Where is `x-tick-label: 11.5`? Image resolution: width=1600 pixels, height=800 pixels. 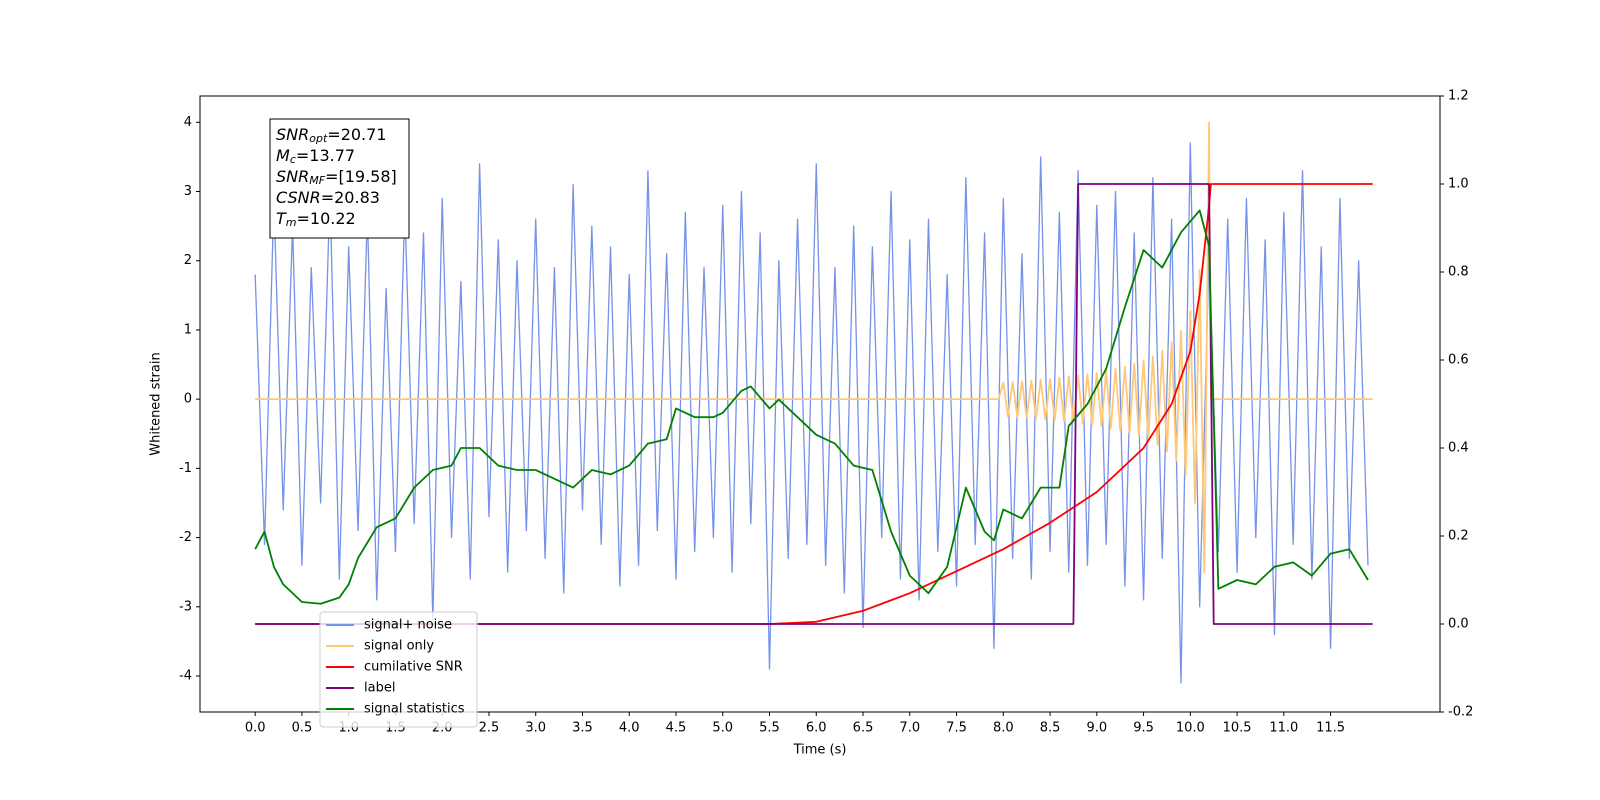
x-tick-label: 11.5 is located at coordinates (1330, 728).